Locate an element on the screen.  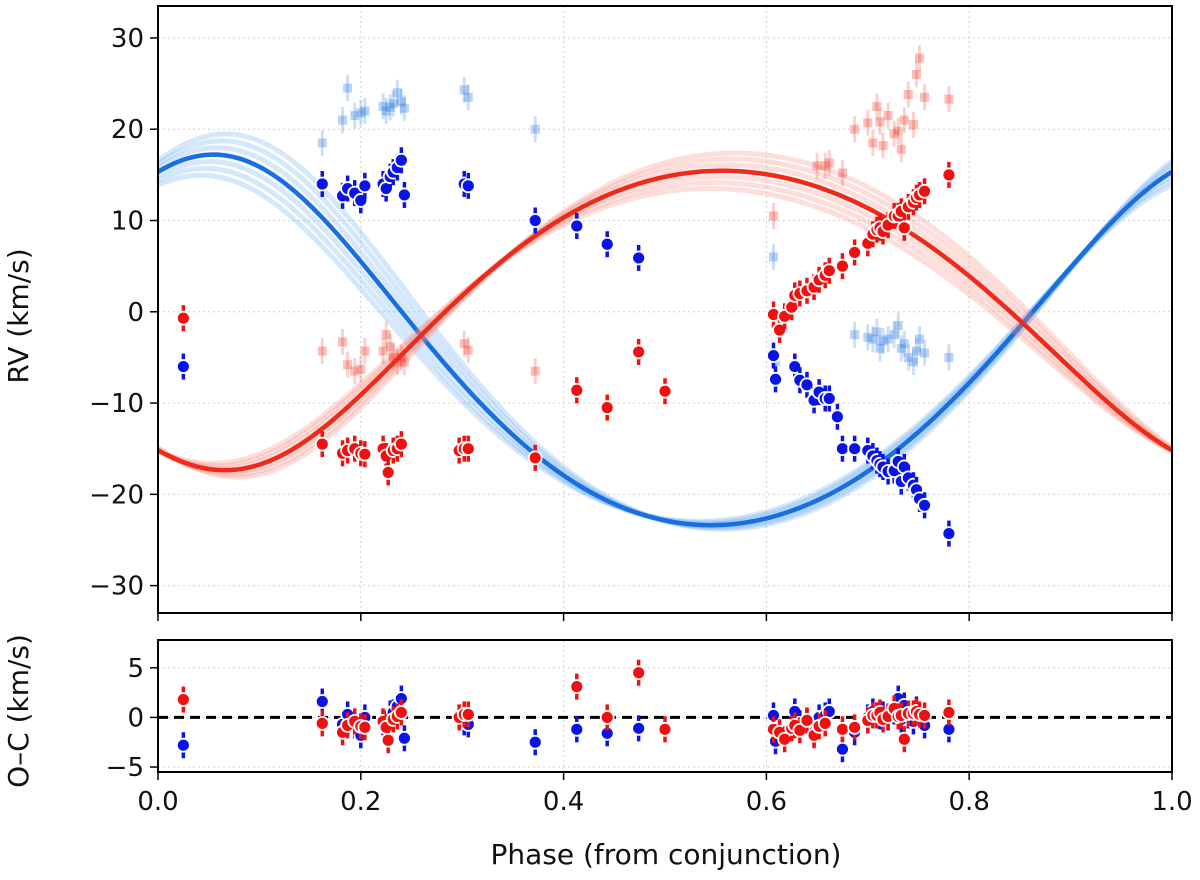
residual-ytick-label: −5 is located at coordinates (125, 768).